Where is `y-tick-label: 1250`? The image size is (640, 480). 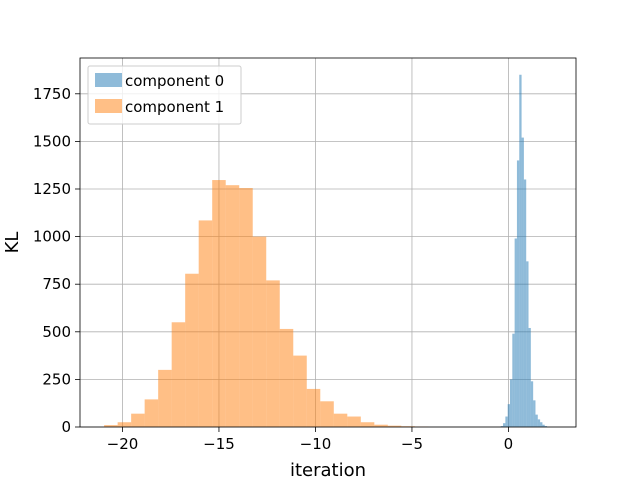
y-tick-label: 1250 is located at coordinates (52, 189).